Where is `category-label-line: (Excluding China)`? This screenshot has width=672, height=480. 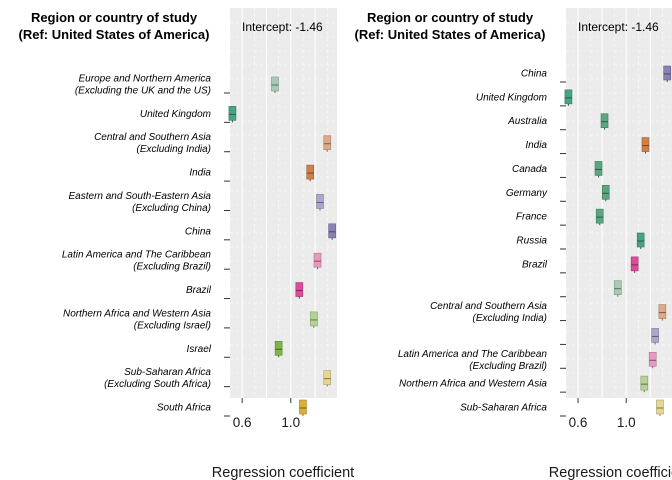
category-label-line: (Excluding China) is located at coordinates (171, 208).